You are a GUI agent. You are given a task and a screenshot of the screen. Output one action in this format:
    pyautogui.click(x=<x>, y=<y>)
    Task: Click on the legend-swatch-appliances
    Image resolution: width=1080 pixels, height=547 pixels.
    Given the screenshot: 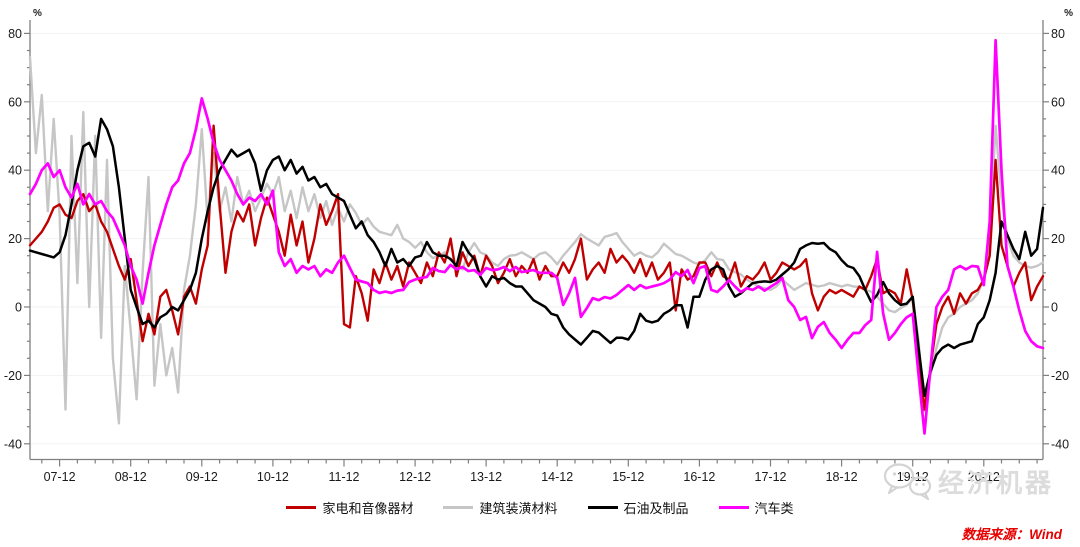 What is the action you would take?
    pyautogui.click(x=301, y=507)
    